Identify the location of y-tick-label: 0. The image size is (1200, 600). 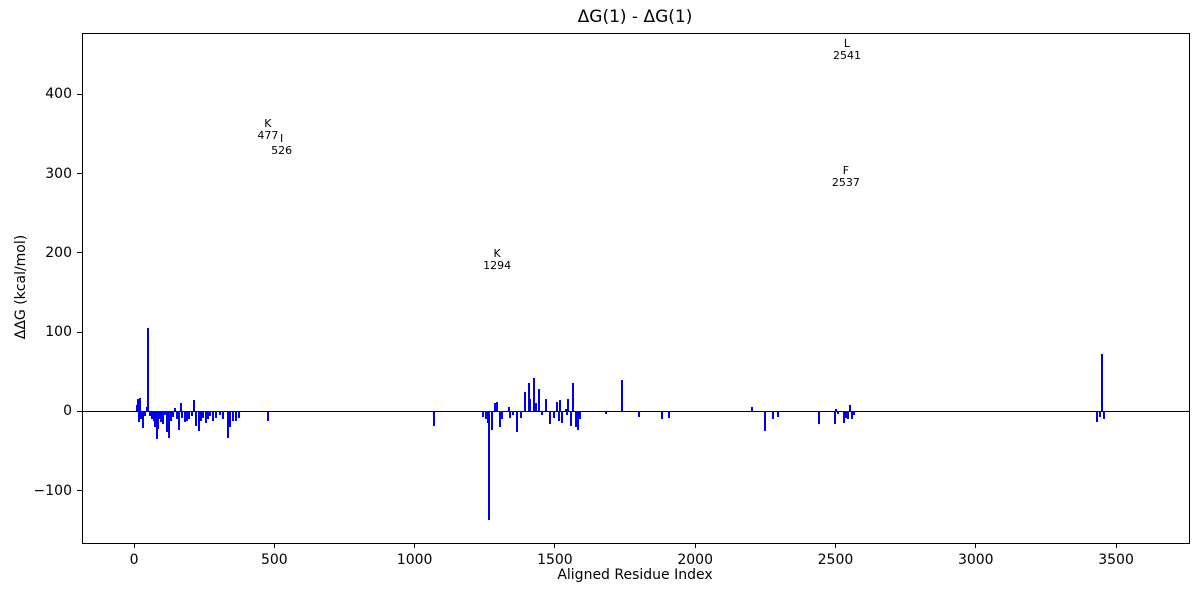
(67, 411).